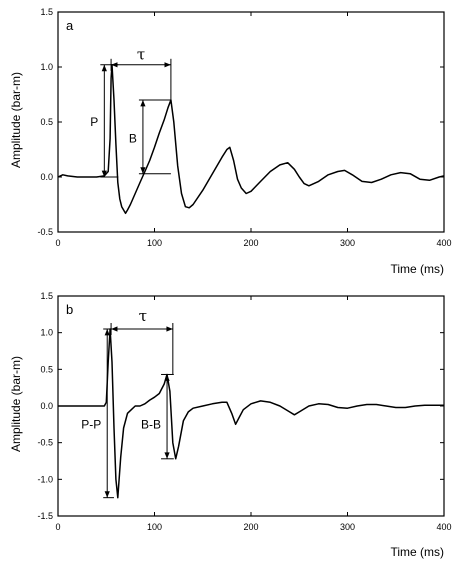  Describe the element at coordinates (45, 479) in the screenshot. I see `y-tick-label: -1.0` at that location.